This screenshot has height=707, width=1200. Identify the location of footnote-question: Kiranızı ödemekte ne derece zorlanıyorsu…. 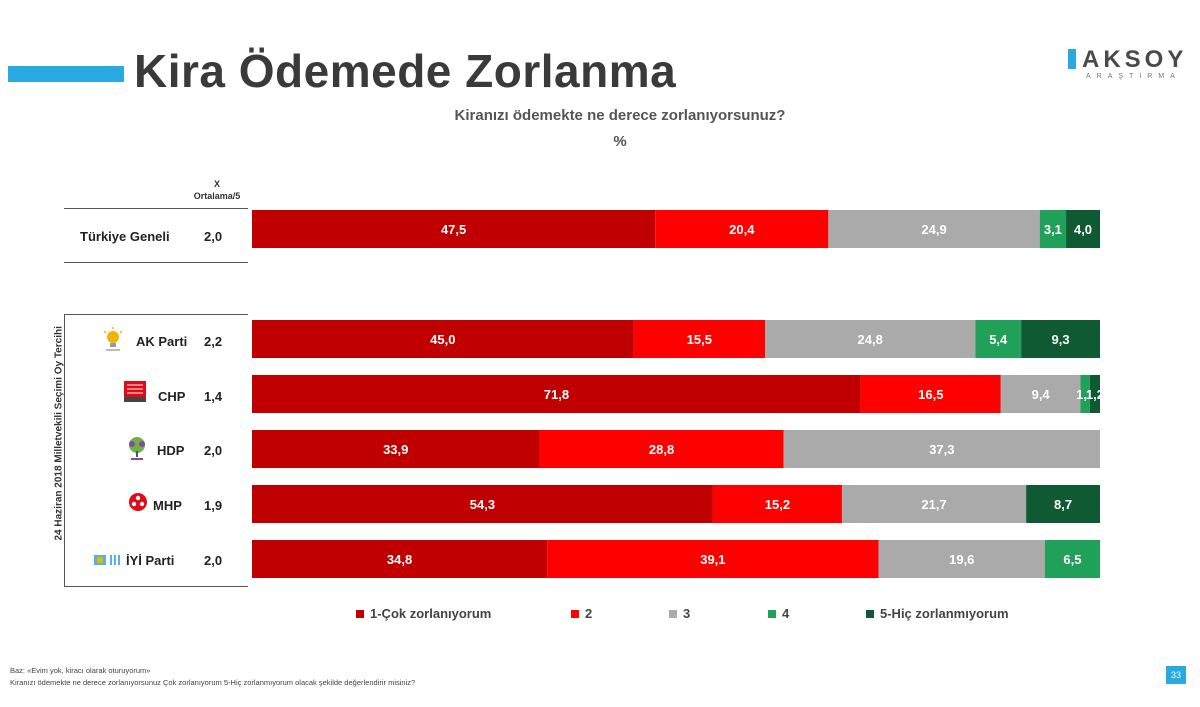
(213, 682).